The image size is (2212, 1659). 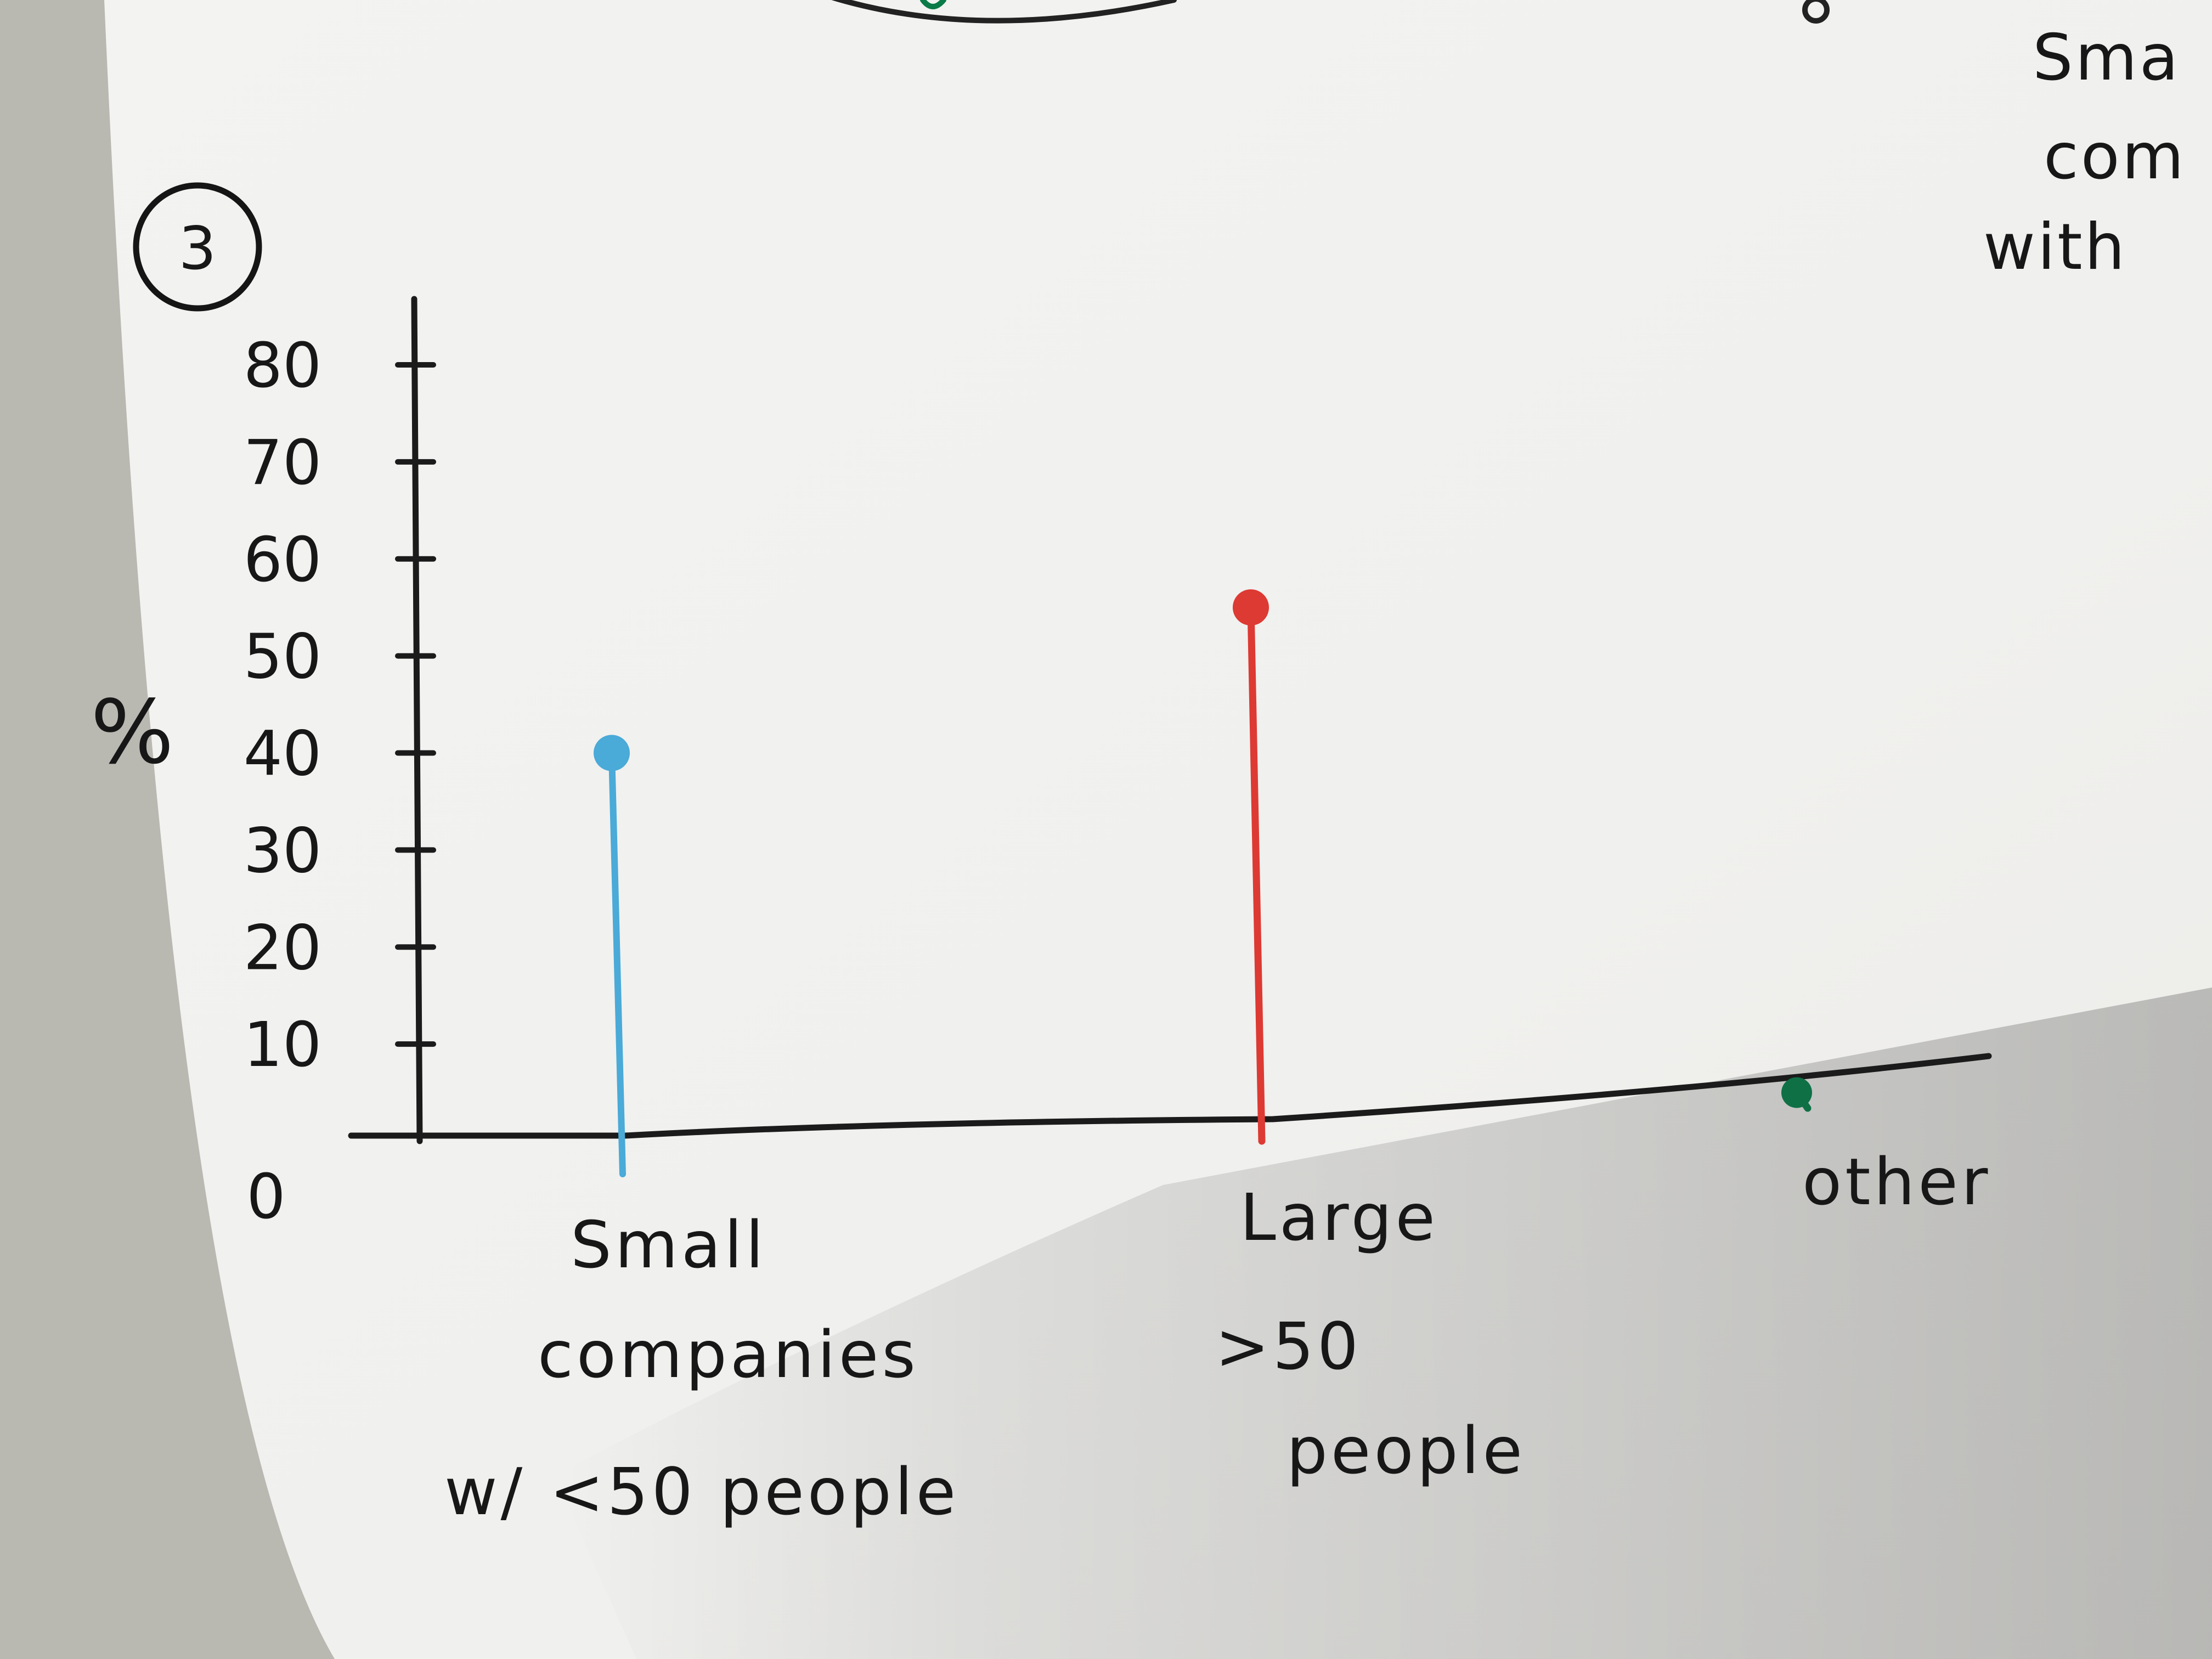 What do you see at coordinates (1170, 1096) in the screenshot?
I see `x-axis-line` at bounding box center [1170, 1096].